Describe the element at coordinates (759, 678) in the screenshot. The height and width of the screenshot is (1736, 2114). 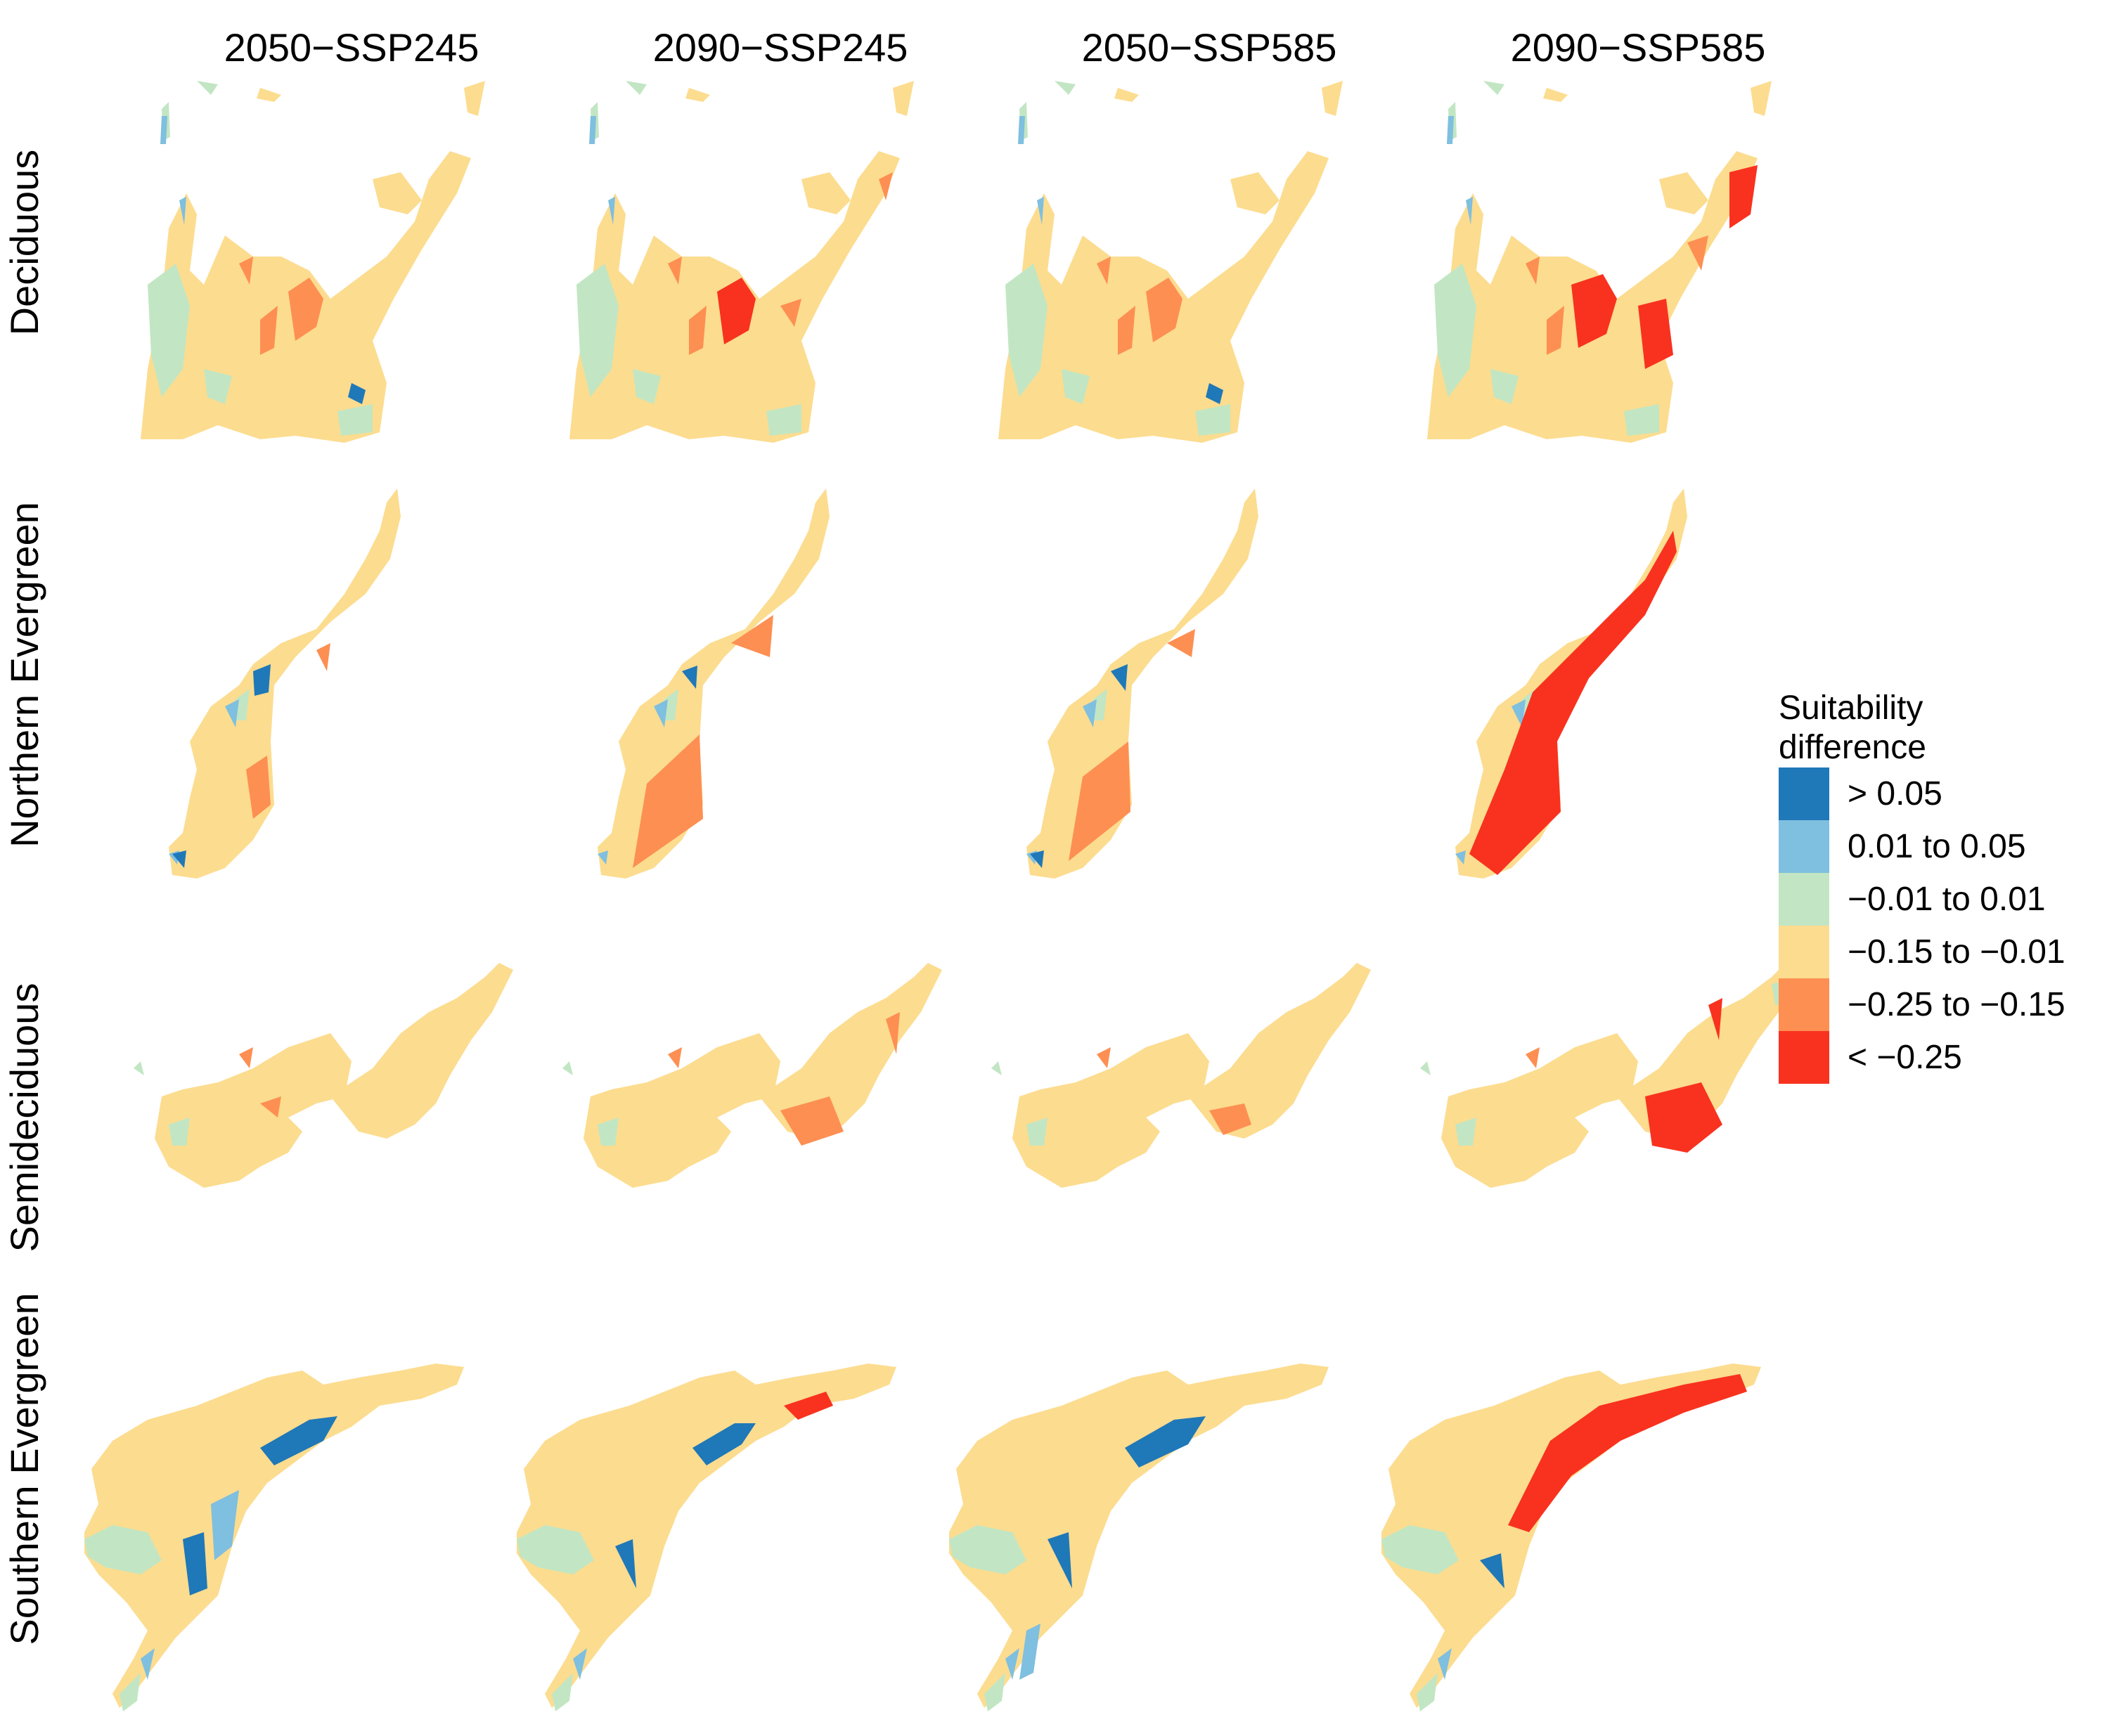
I see `map-northern-evergreen-2090-ssp245` at that location.